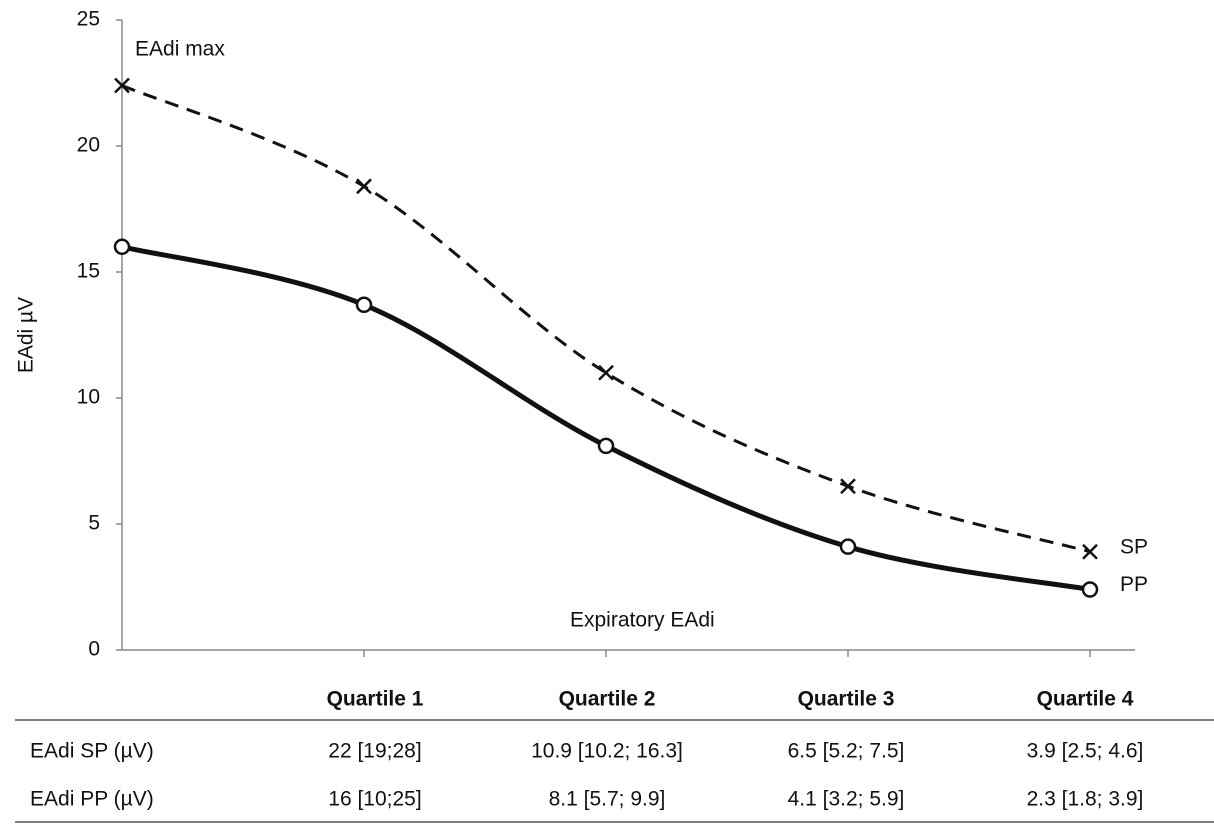  Describe the element at coordinates (92, 751) in the screenshot. I see `row-label: EAdi SP (µV)` at that location.